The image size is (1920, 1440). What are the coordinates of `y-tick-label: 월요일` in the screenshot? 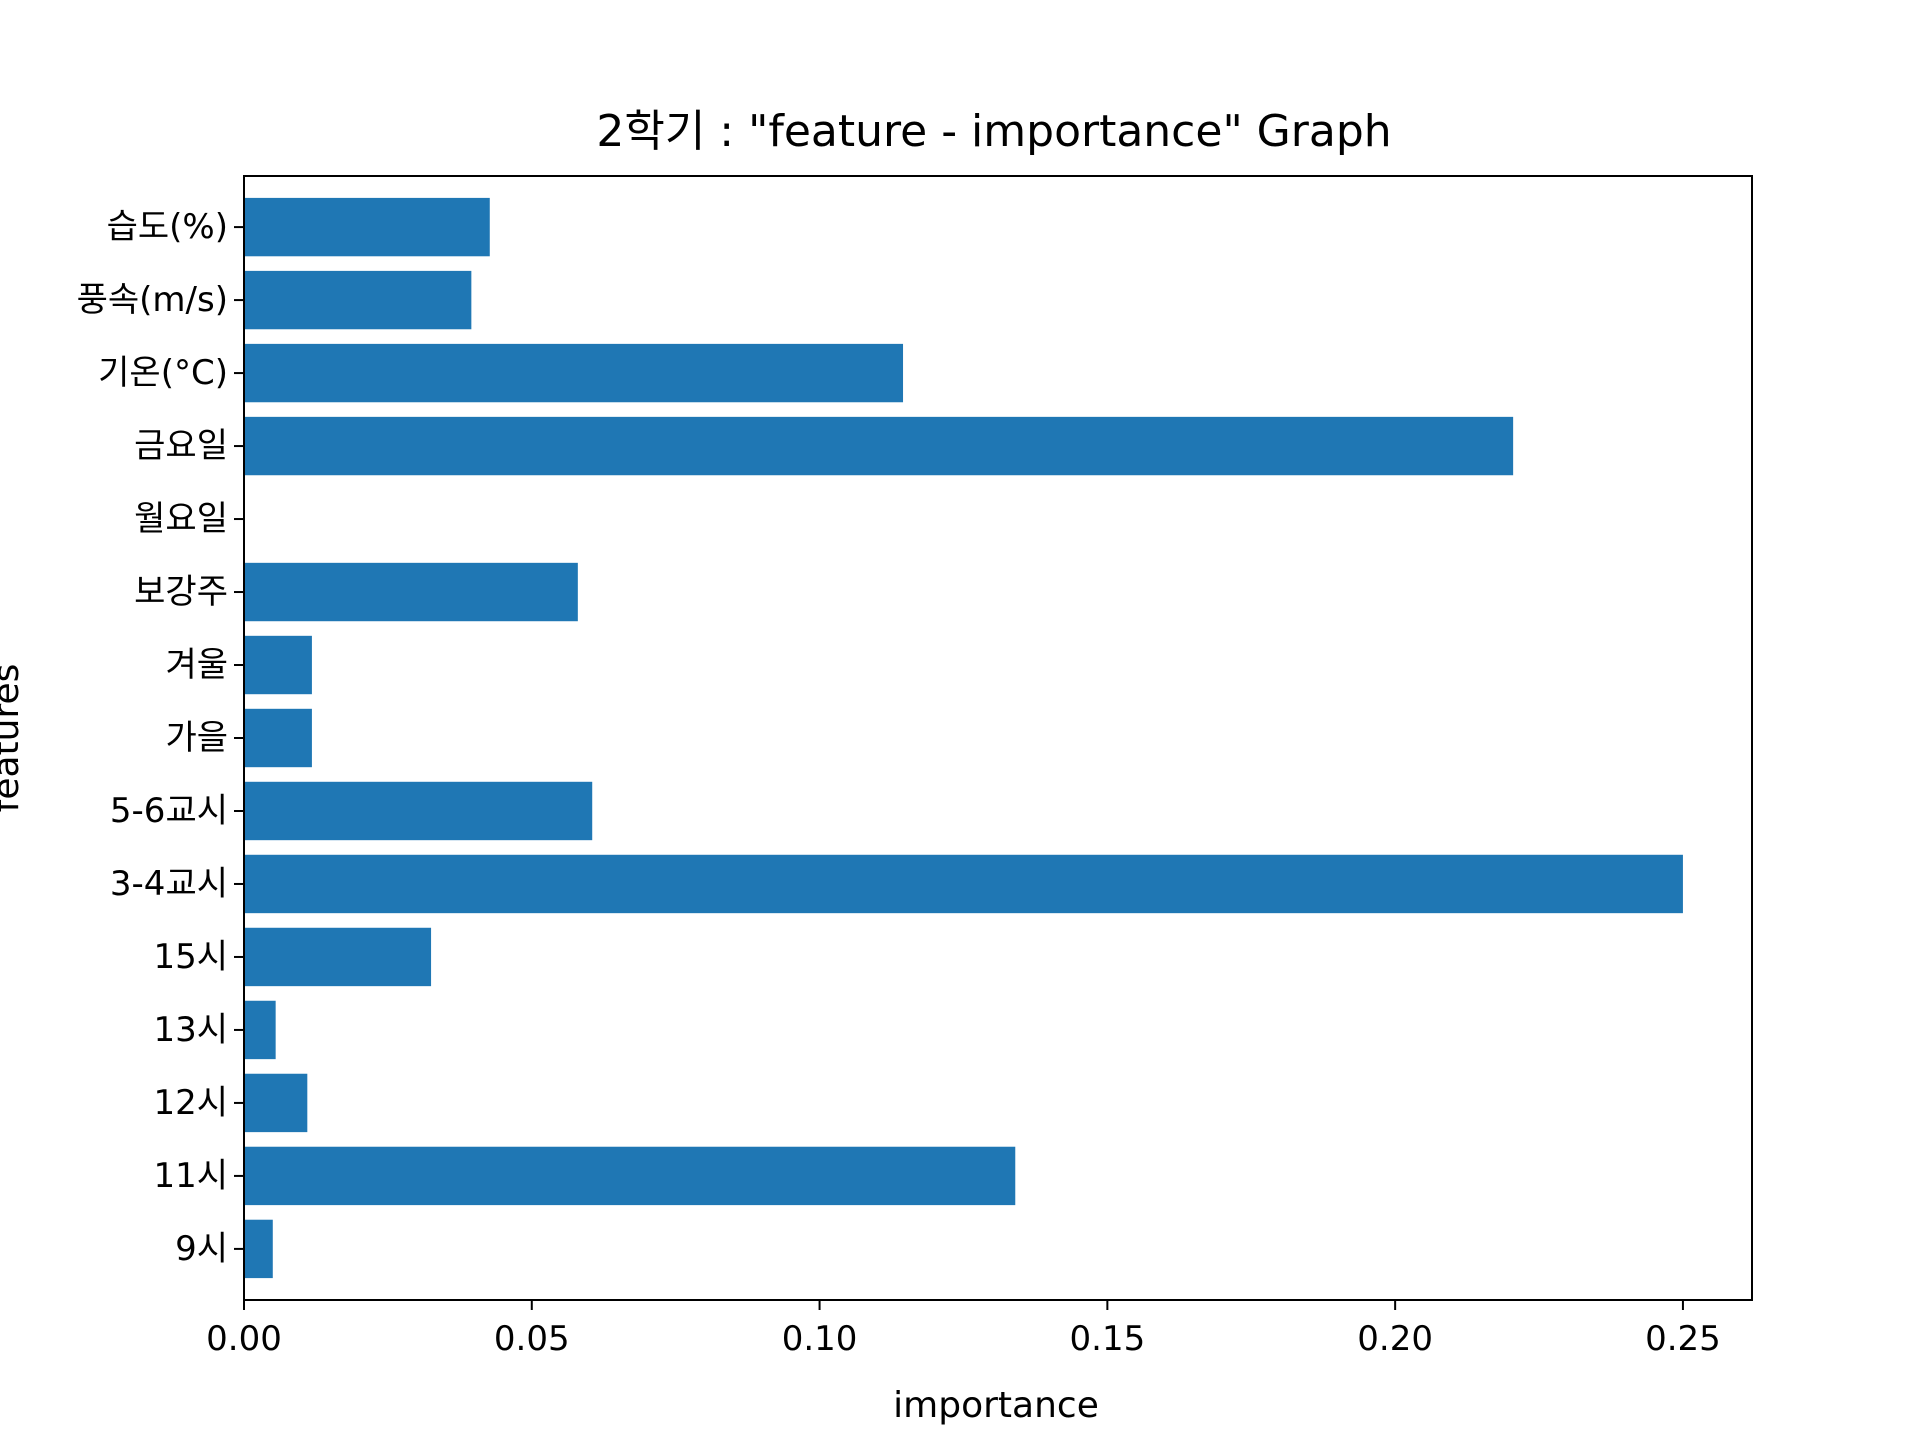 It's located at (181, 519).